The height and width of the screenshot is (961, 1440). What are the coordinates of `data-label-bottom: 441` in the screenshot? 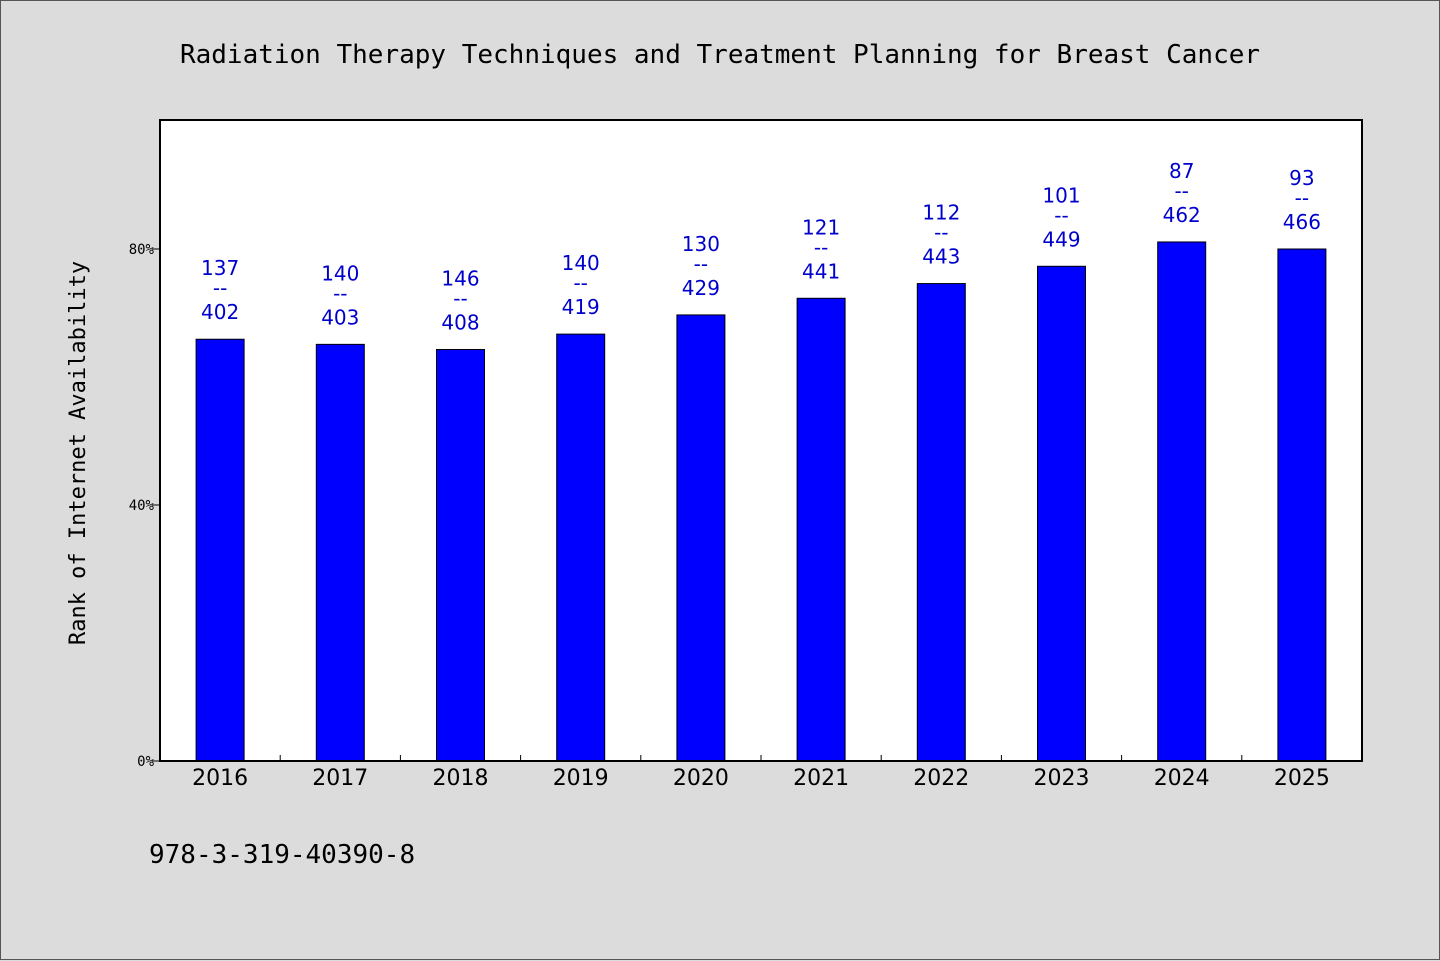 It's located at (821, 271).